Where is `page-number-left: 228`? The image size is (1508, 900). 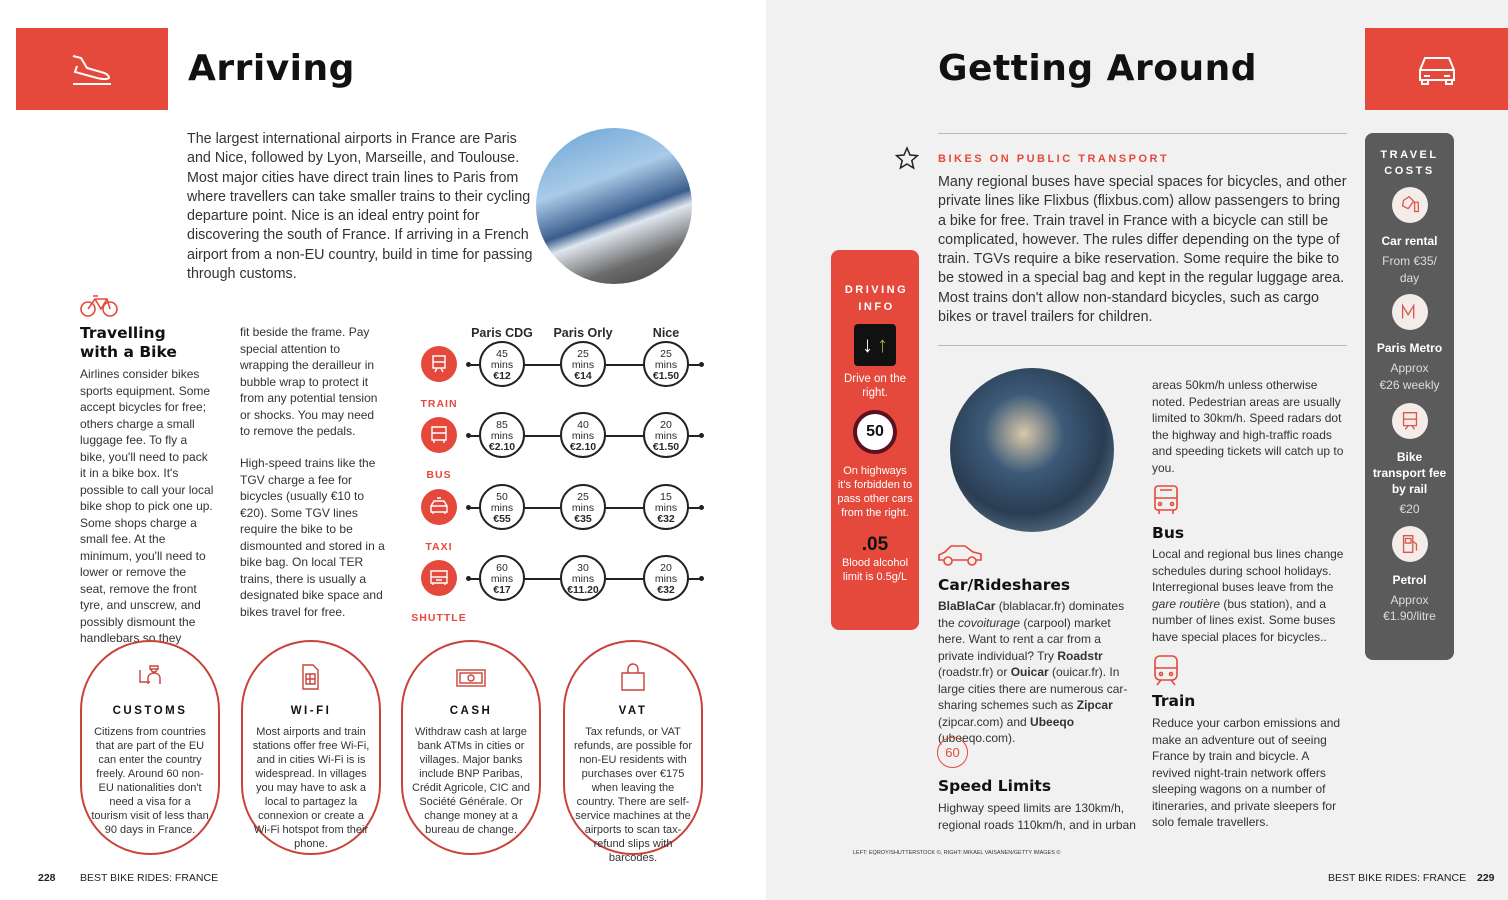
page-number-left: 228 is located at coordinates (47, 878).